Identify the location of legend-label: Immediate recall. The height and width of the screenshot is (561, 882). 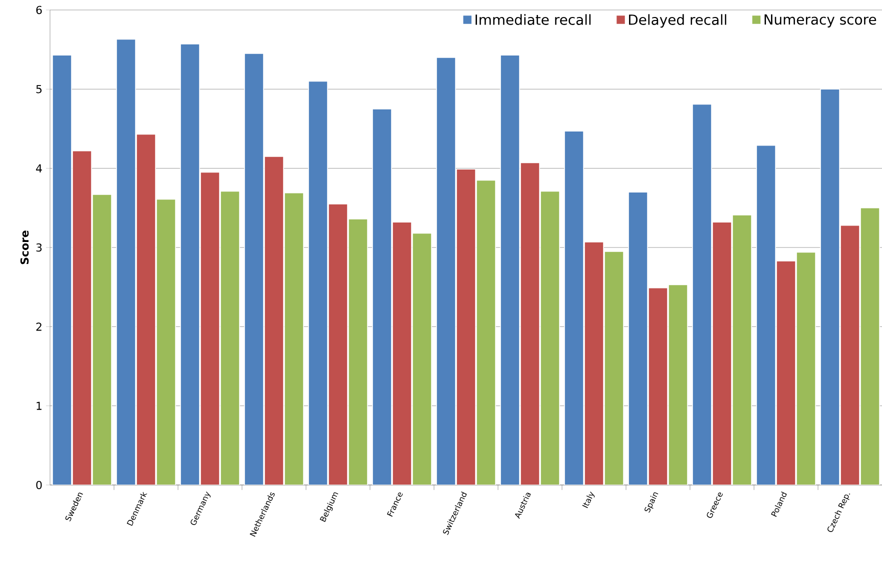
(533, 19).